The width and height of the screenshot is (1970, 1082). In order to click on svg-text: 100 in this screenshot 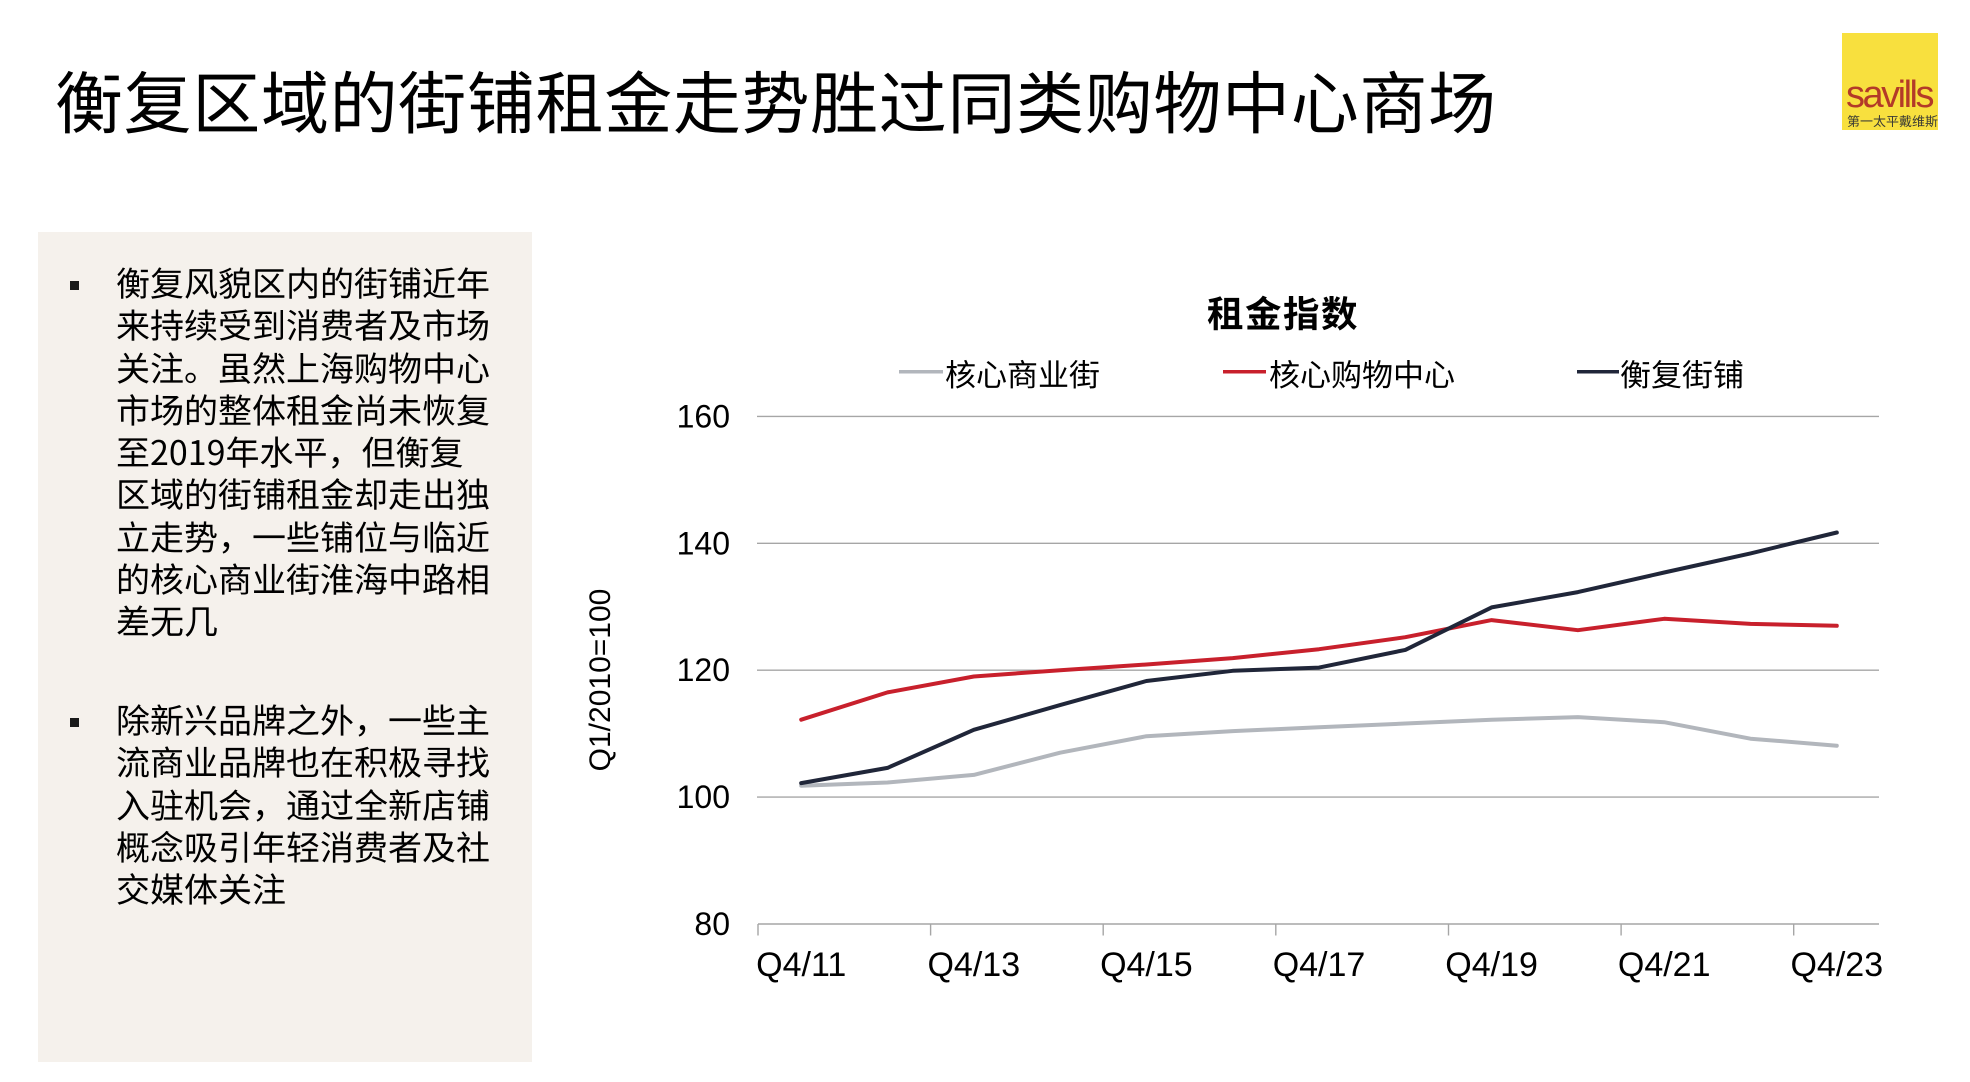, I will do `click(703, 797)`.